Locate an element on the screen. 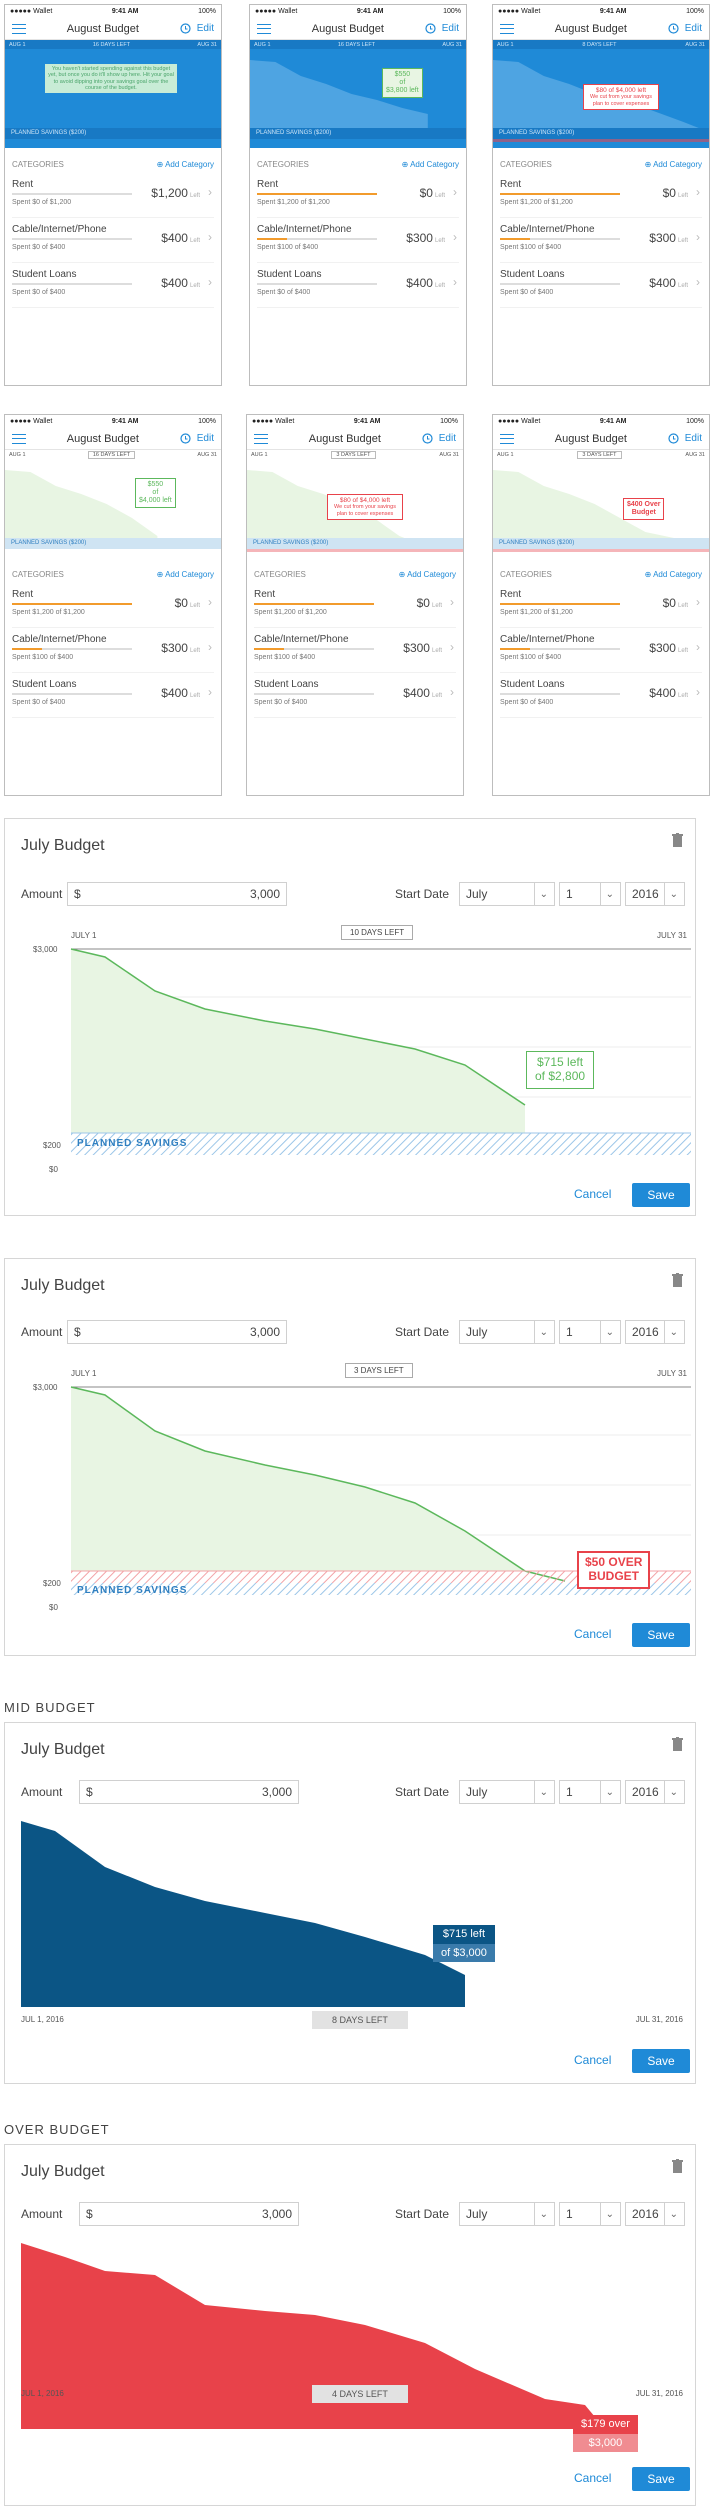  category-row: Rent Spent $0 of $1,200 $1,200 Left › is located at coordinates (113, 195).